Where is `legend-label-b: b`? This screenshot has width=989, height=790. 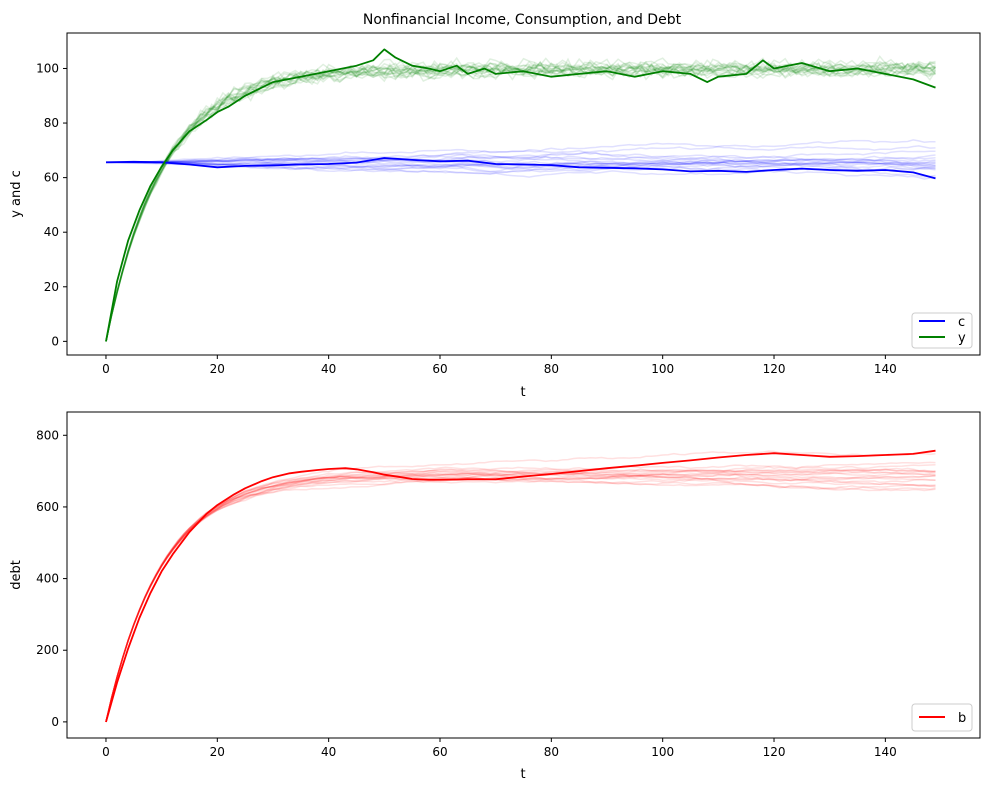
legend-label-b: b is located at coordinates (962, 718).